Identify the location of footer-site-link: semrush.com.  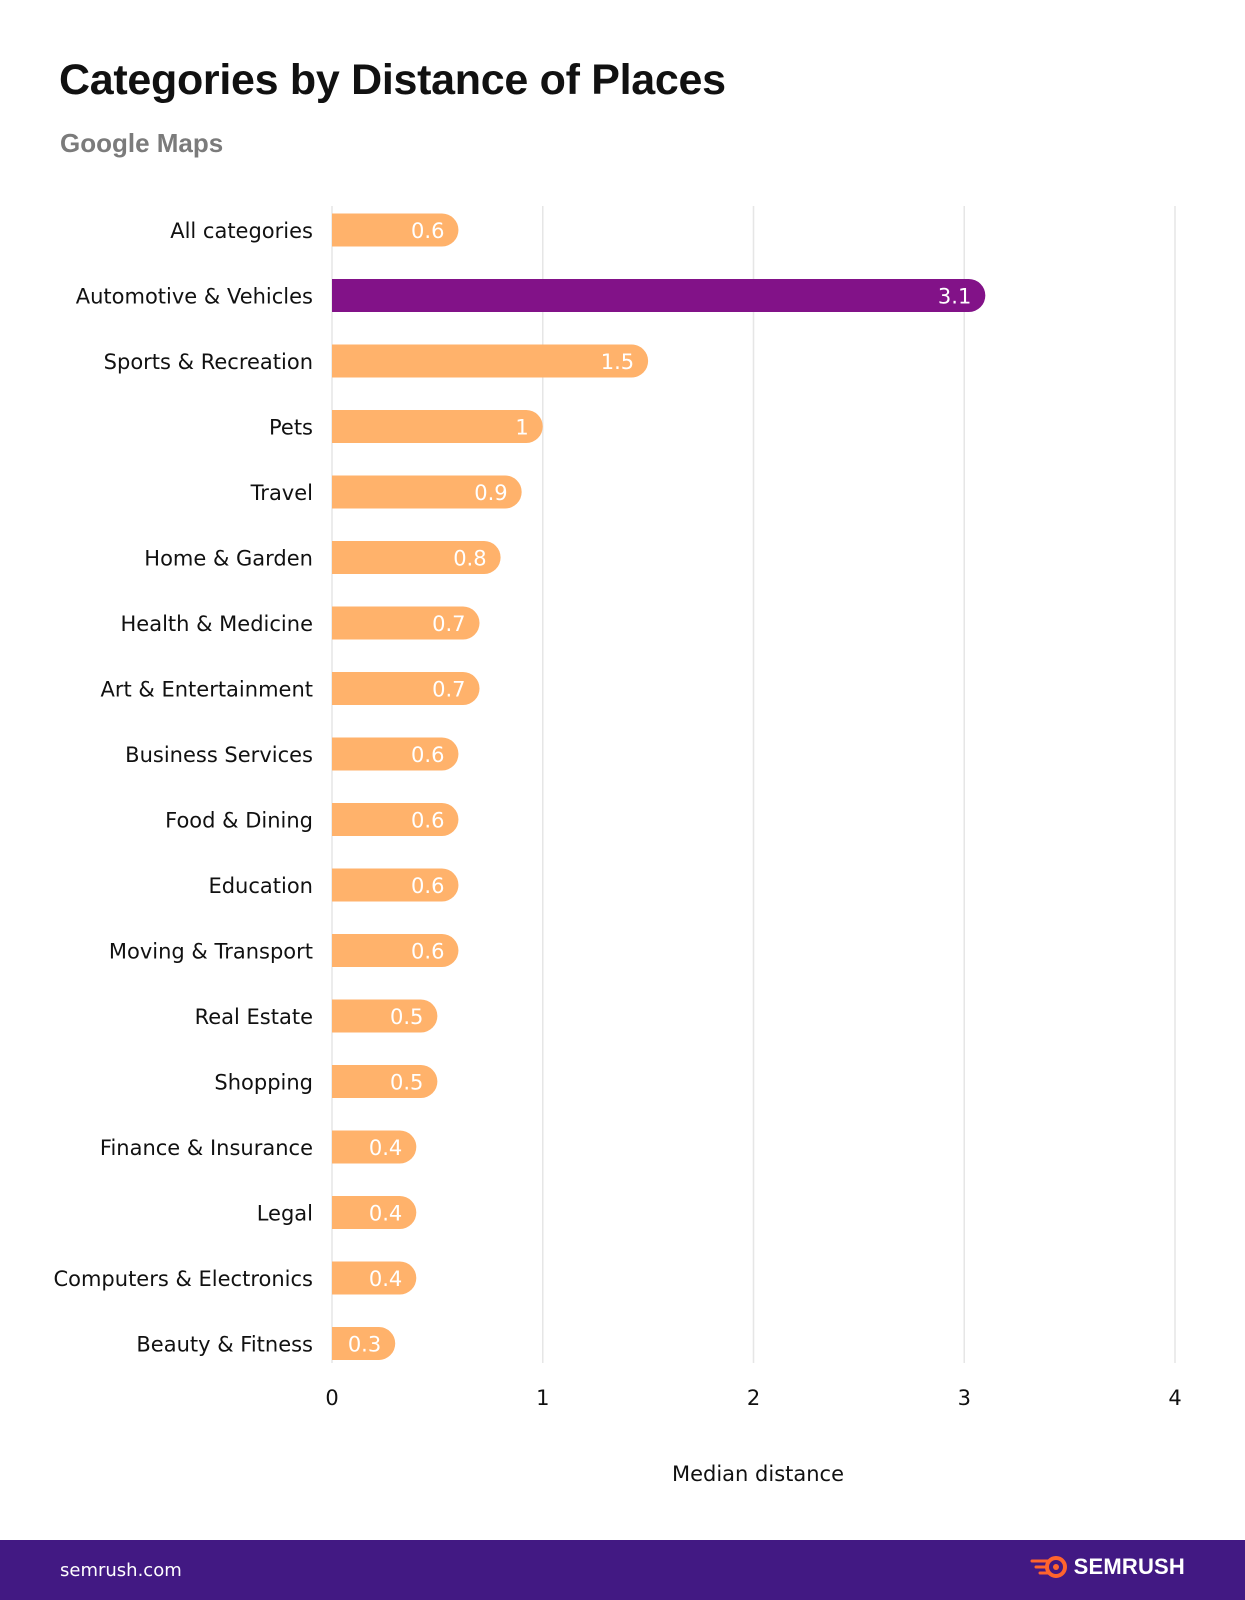
(121, 1570).